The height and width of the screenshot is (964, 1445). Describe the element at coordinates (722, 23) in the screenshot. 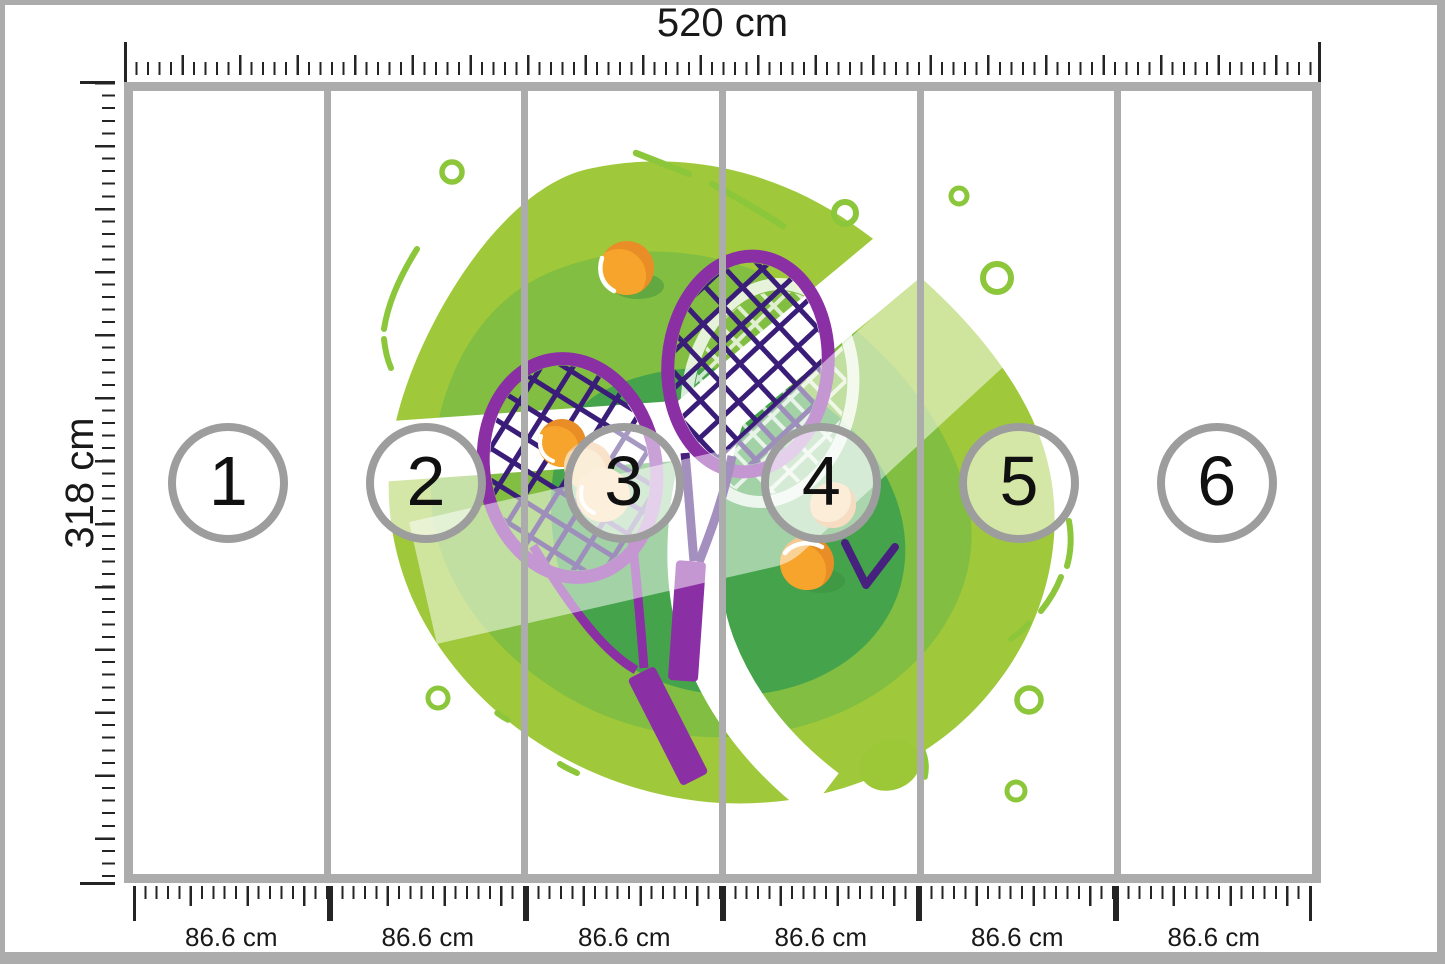

I see `total-width-label: 520 cm` at that location.